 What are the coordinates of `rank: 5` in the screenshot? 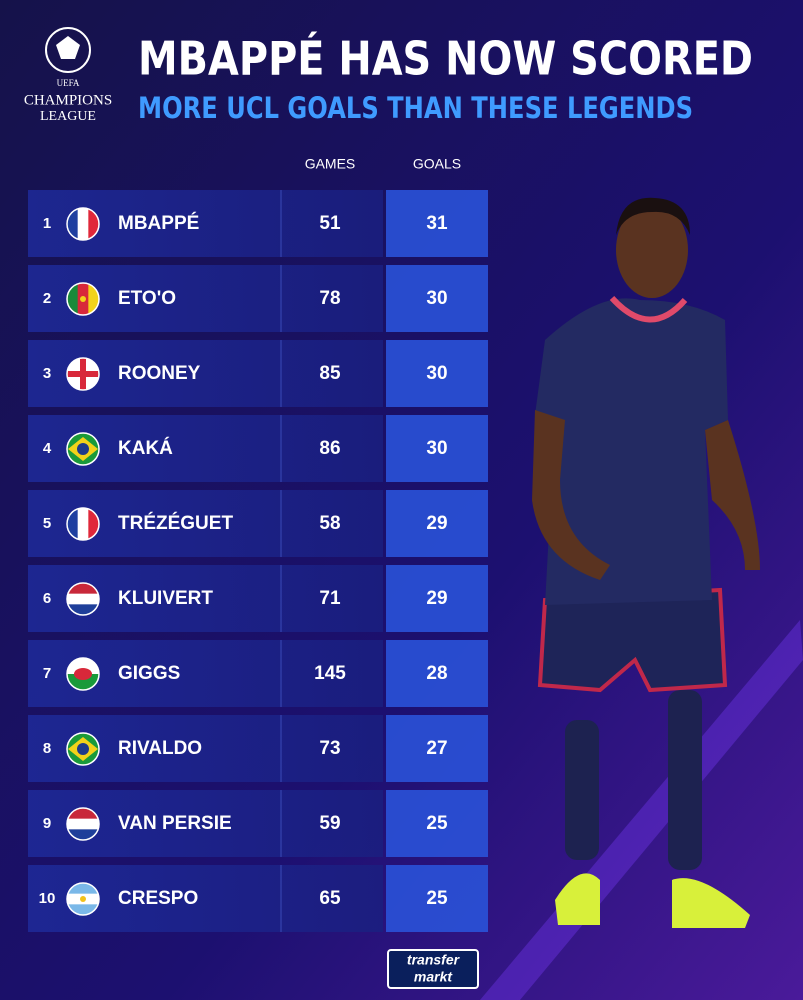 It's located at (47, 523).